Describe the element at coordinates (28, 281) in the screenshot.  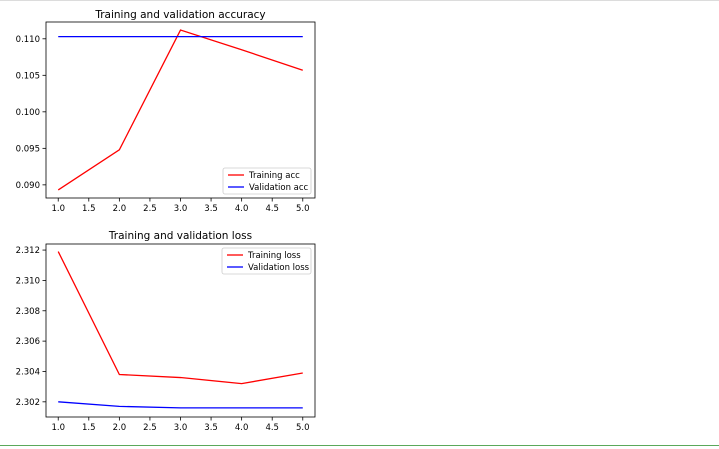
I see `y-tick-label: 2.310` at that location.